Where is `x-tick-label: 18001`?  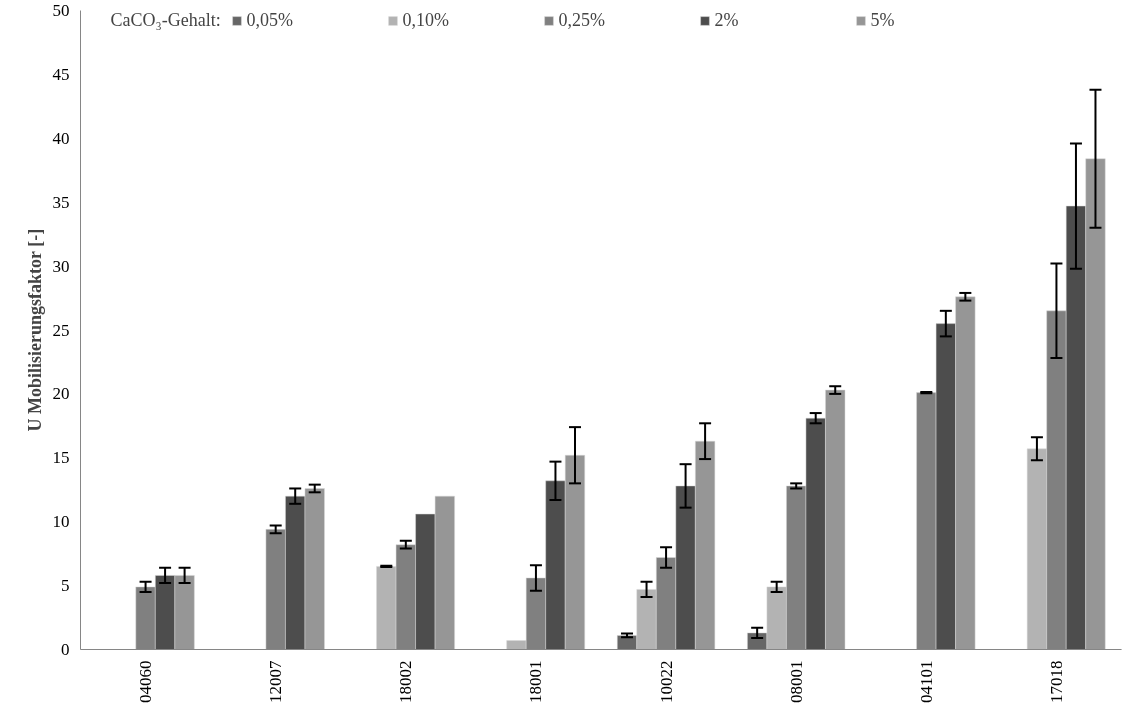
x-tick-label: 18001 is located at coordinates (536, 681).